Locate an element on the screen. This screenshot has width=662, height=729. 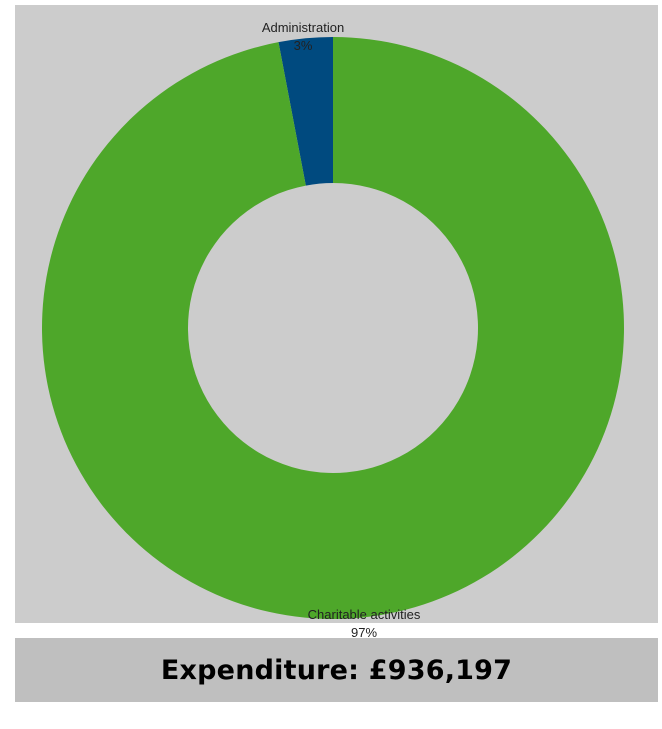
expenditure-caption: Expenditure: £936,197 is located at coordinates (336, 670).